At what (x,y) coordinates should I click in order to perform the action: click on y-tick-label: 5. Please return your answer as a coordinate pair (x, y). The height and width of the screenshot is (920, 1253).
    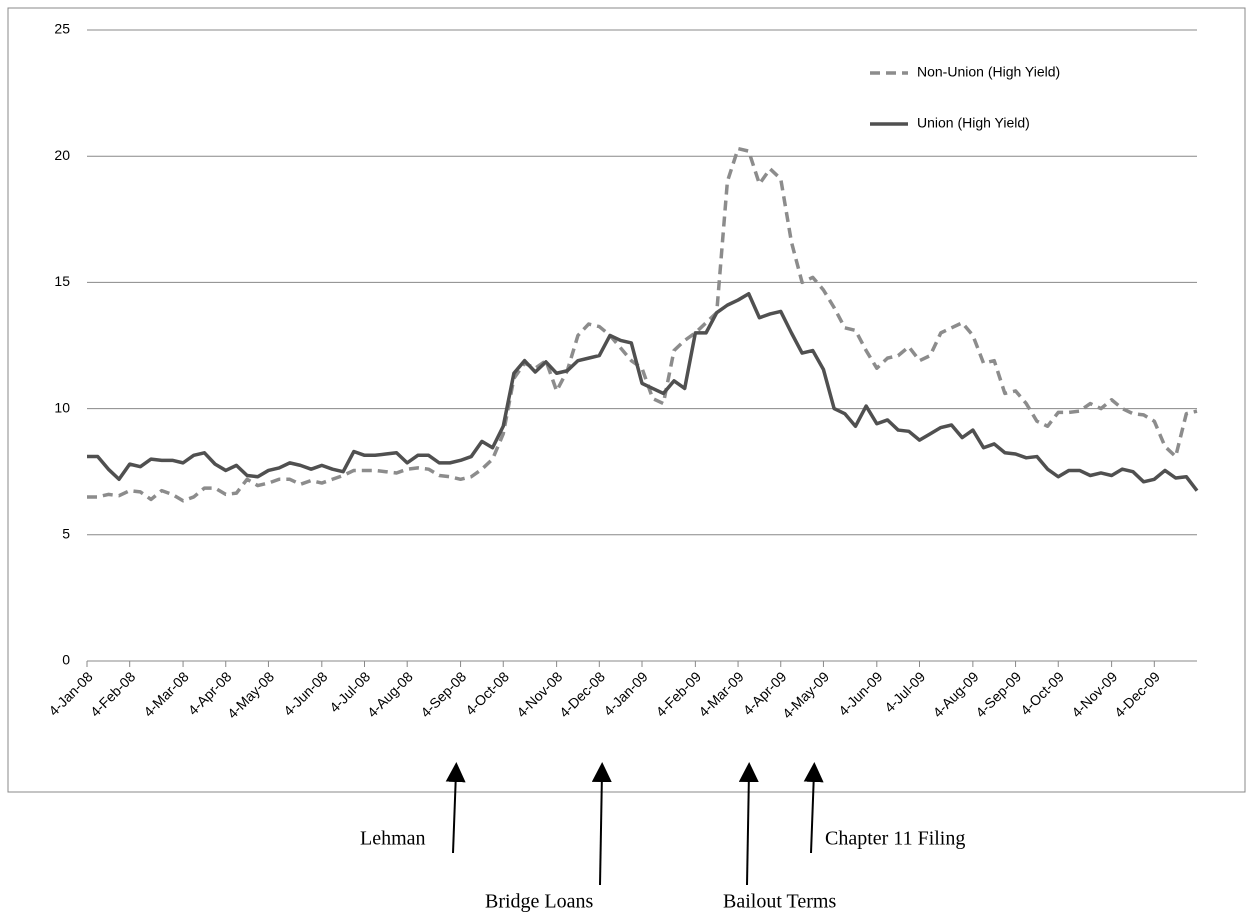
    Looking at the image, I should click on (66, 534).